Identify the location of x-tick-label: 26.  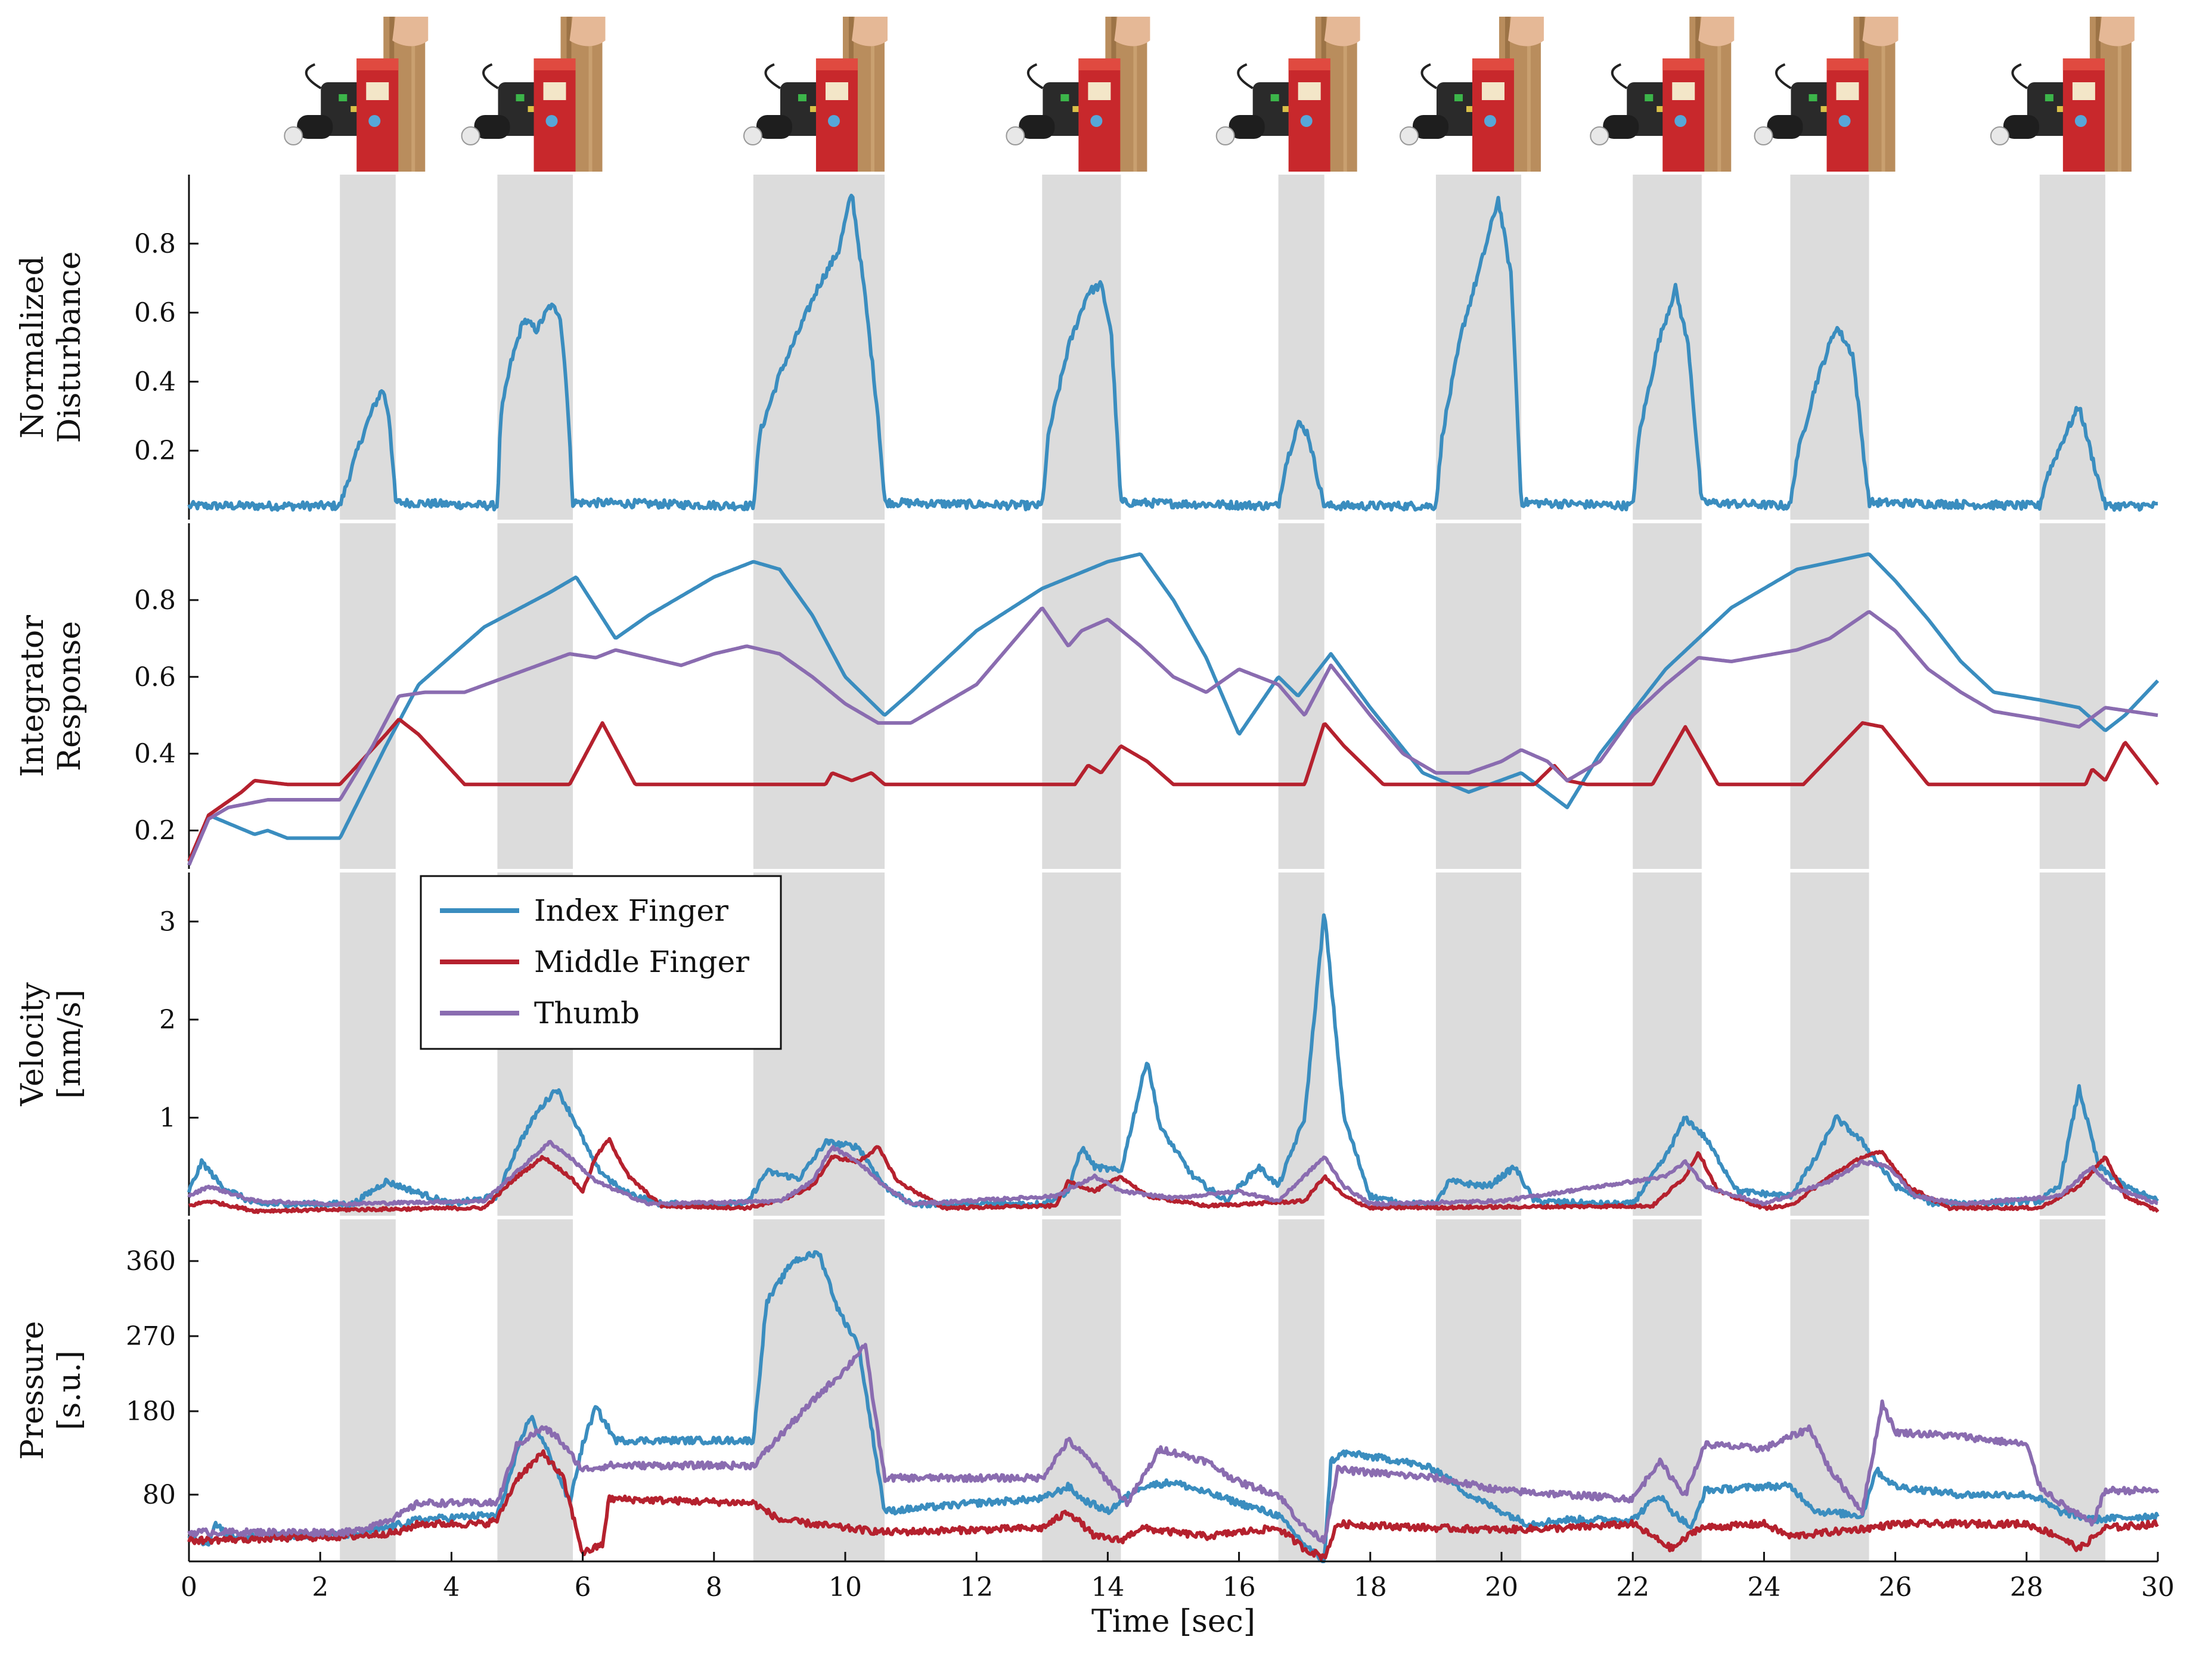
(1895, 1587).